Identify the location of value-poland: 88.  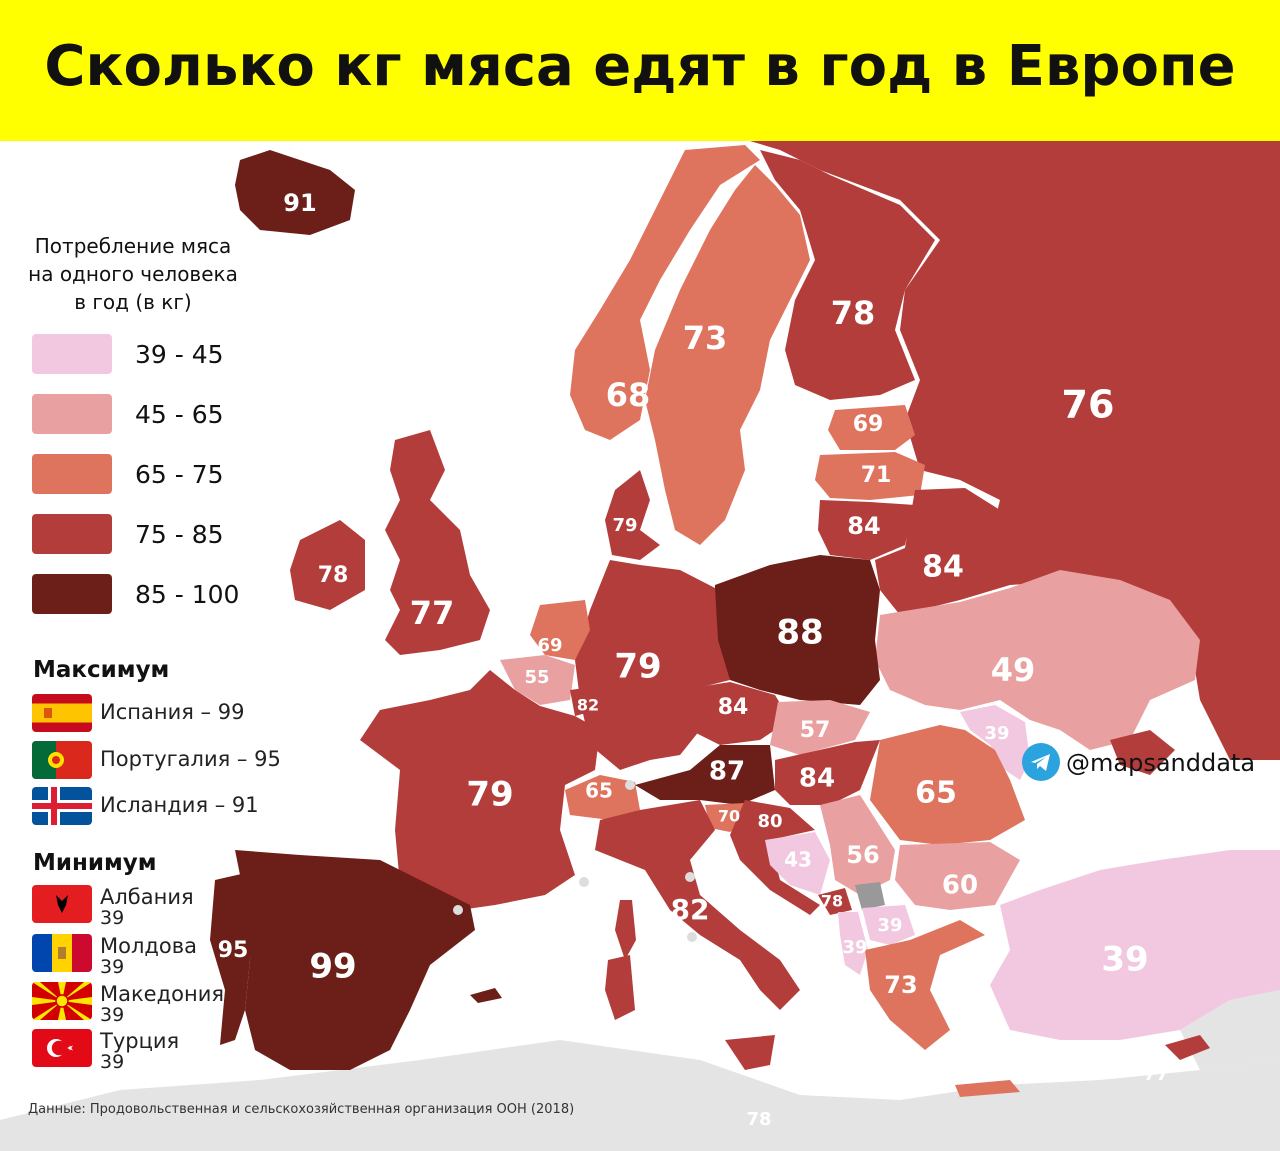
(799, 633).